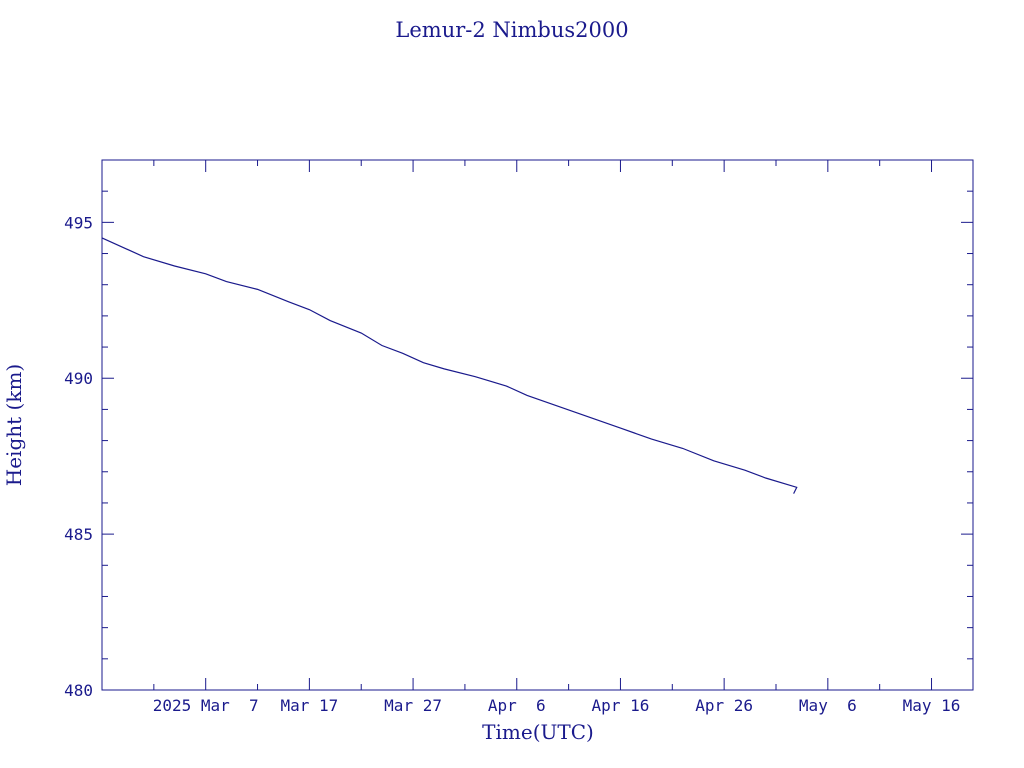 This screenshot has height=768, width=1024. Describe the element at coordinates (511, 30) in the screenshot. I see `chart-title: Lemur-2 Nimbus2000` at that location.